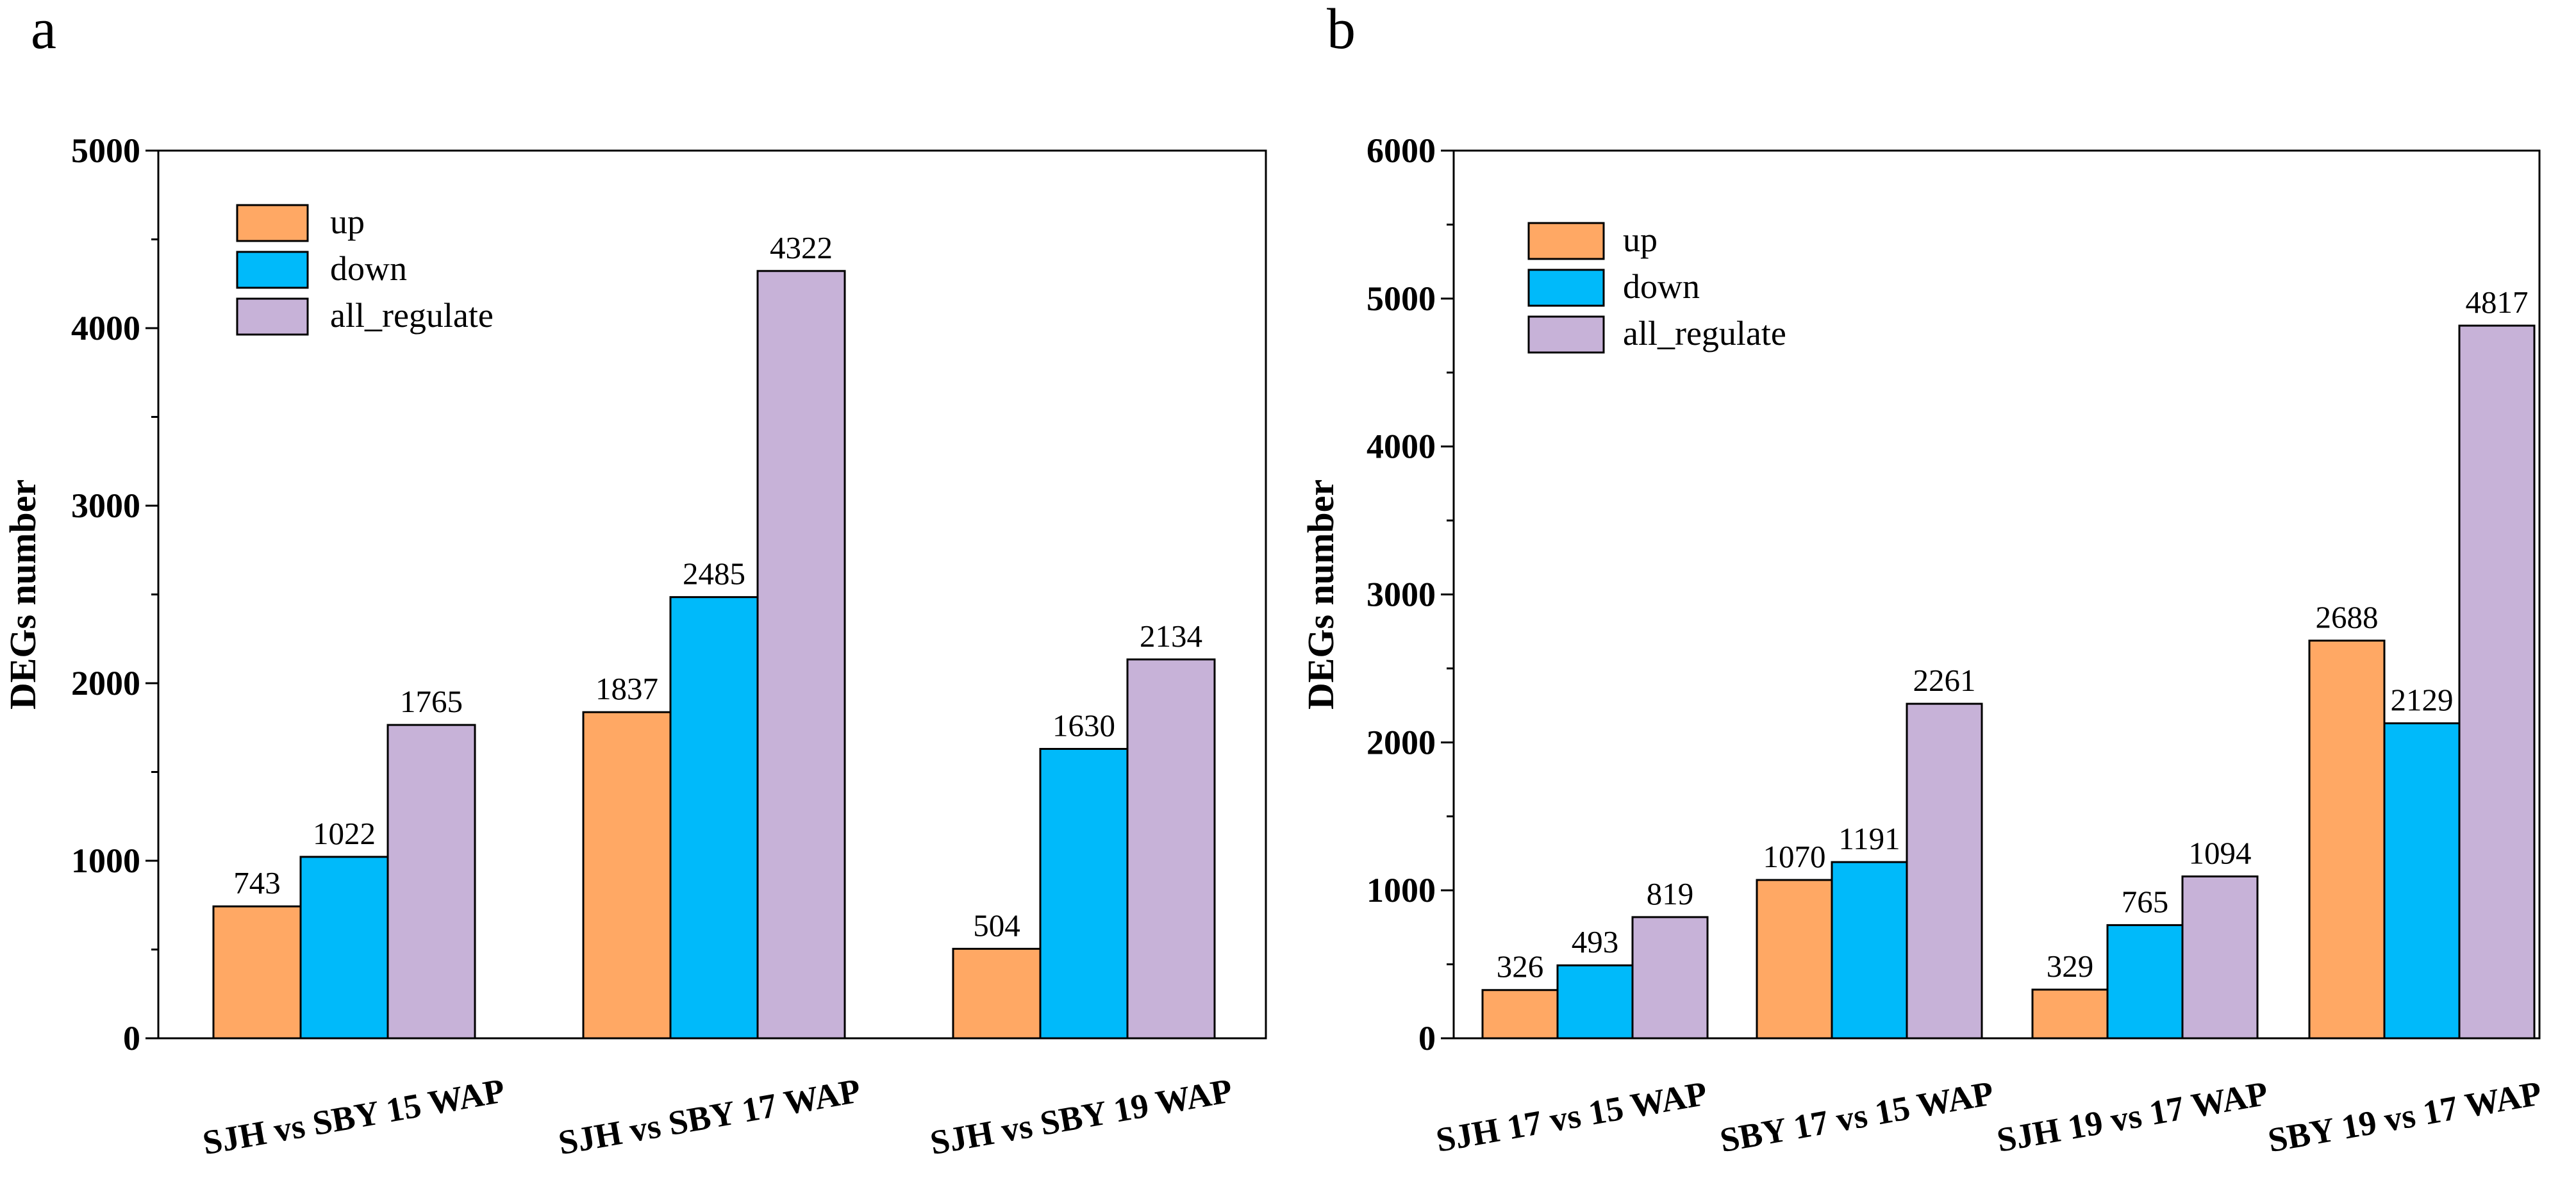  What do you see at coordinates (626, 688) in the screenshot?
I see `data-label: 1837` at bounding box center [626, 688].